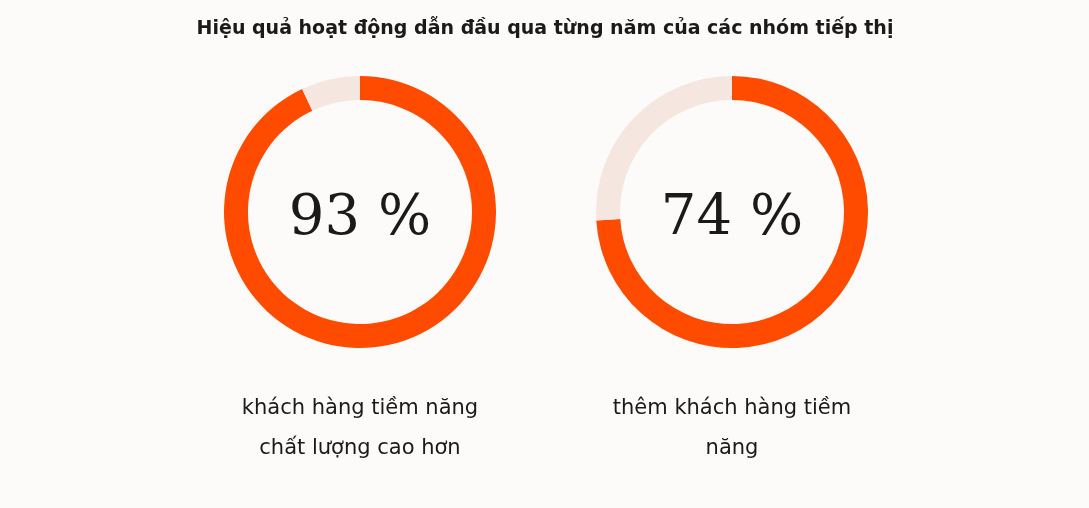 The height and width of the screenshot is (508, 1089). I want to click on text: thêm khách hàng tiềm năng, so click(732, 427).